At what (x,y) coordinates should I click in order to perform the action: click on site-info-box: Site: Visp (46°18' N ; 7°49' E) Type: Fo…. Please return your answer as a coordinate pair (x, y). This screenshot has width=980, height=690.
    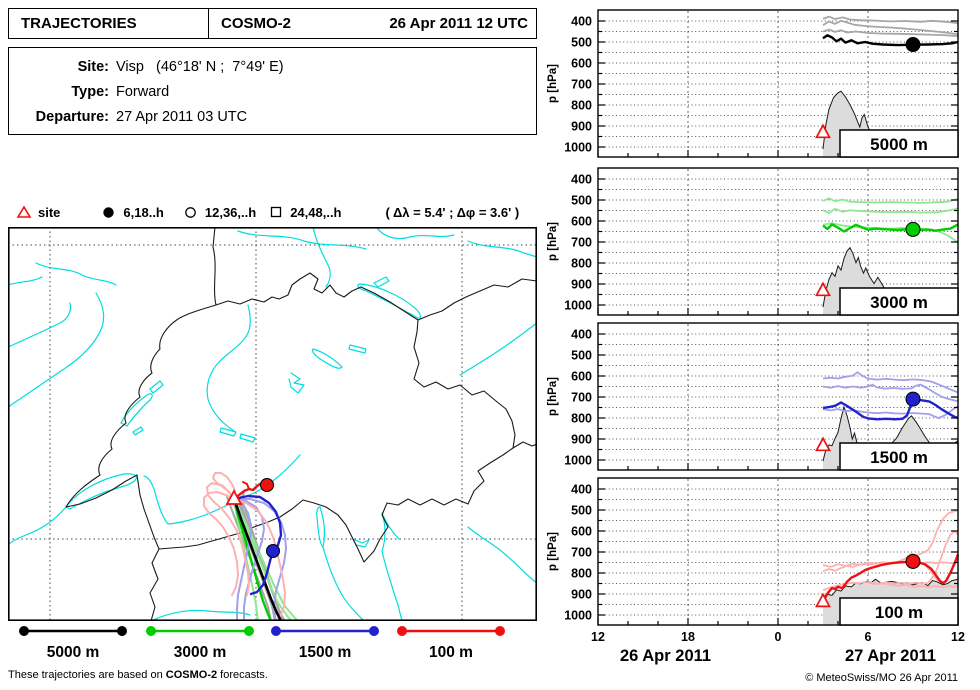
    Looking at the image, I should click on (272, 91).